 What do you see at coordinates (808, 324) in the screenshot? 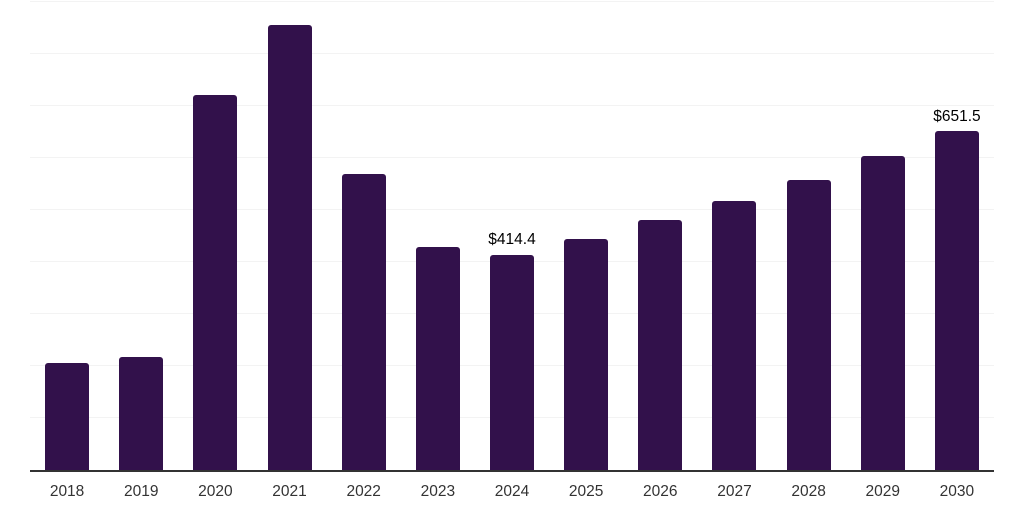
I see `bar-2028` at bounding box center [808, 324].